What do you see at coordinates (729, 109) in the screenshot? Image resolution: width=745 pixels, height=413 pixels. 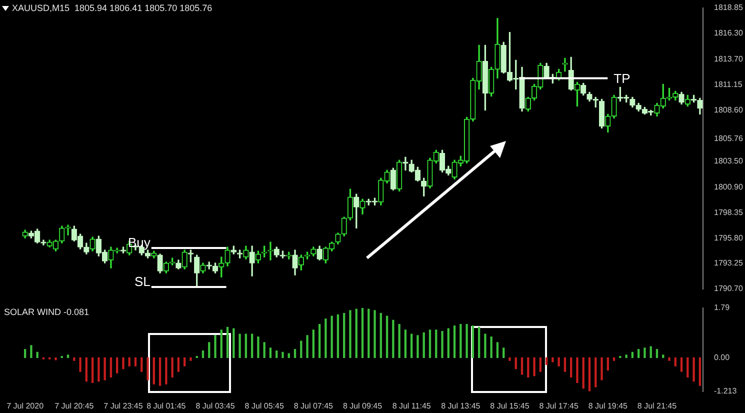 I see `y-tick-label: 1808.60` at bounding box center [729, 109].